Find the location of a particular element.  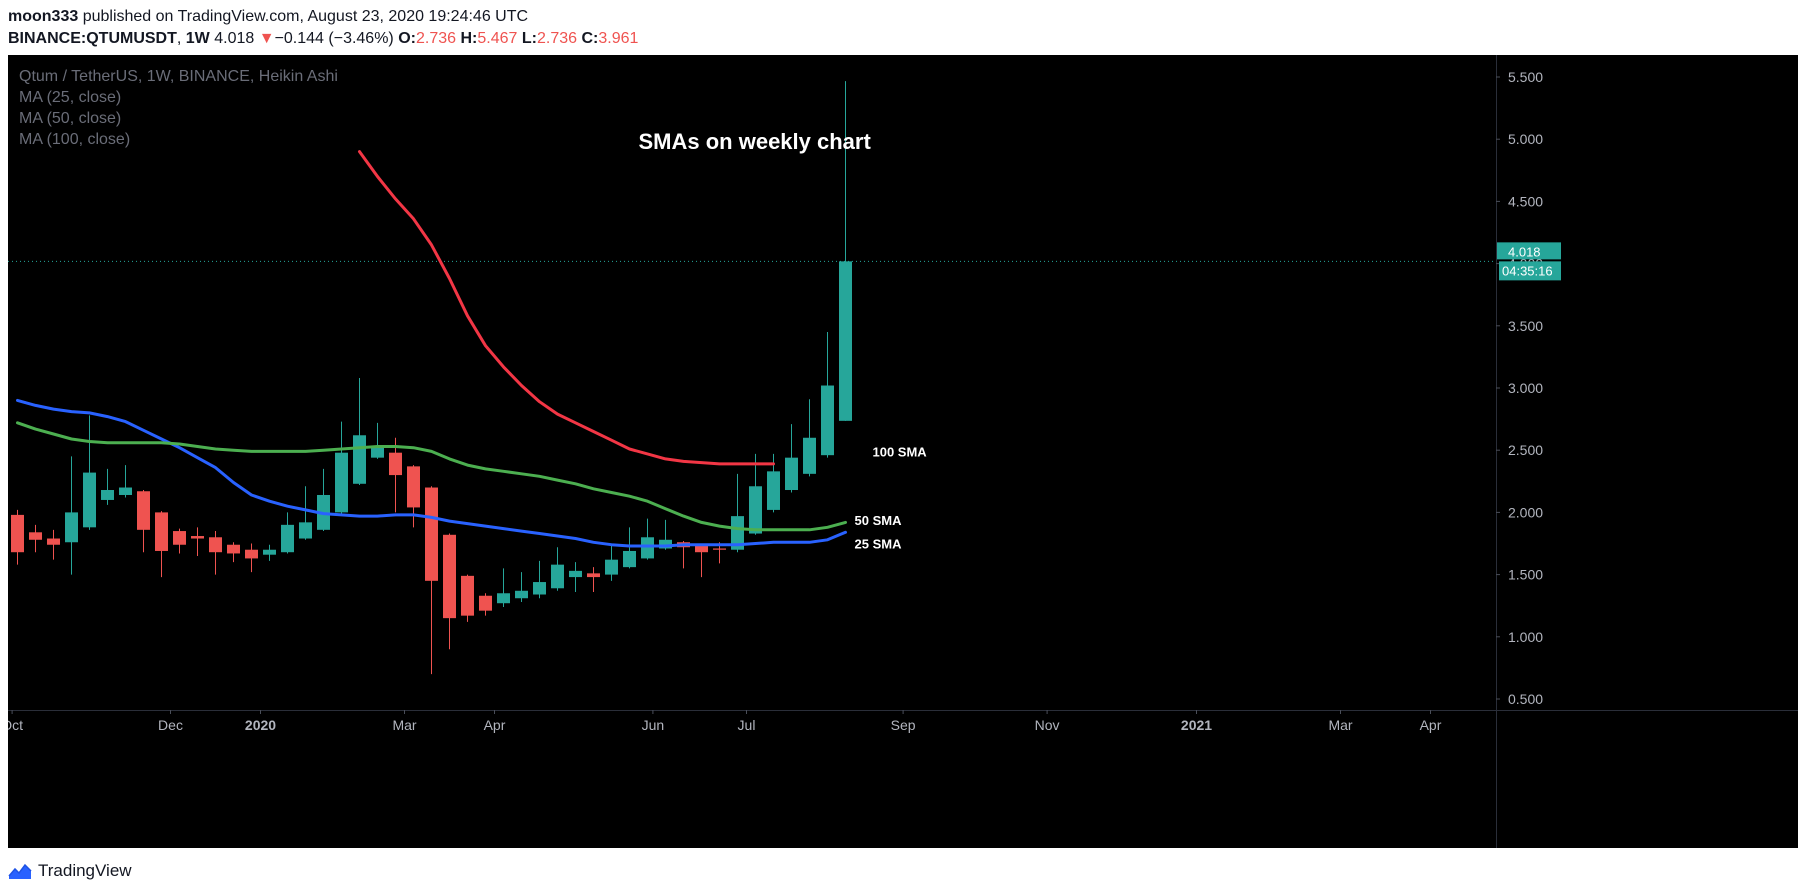

interval: 1W is located at coordinates (197, 38).